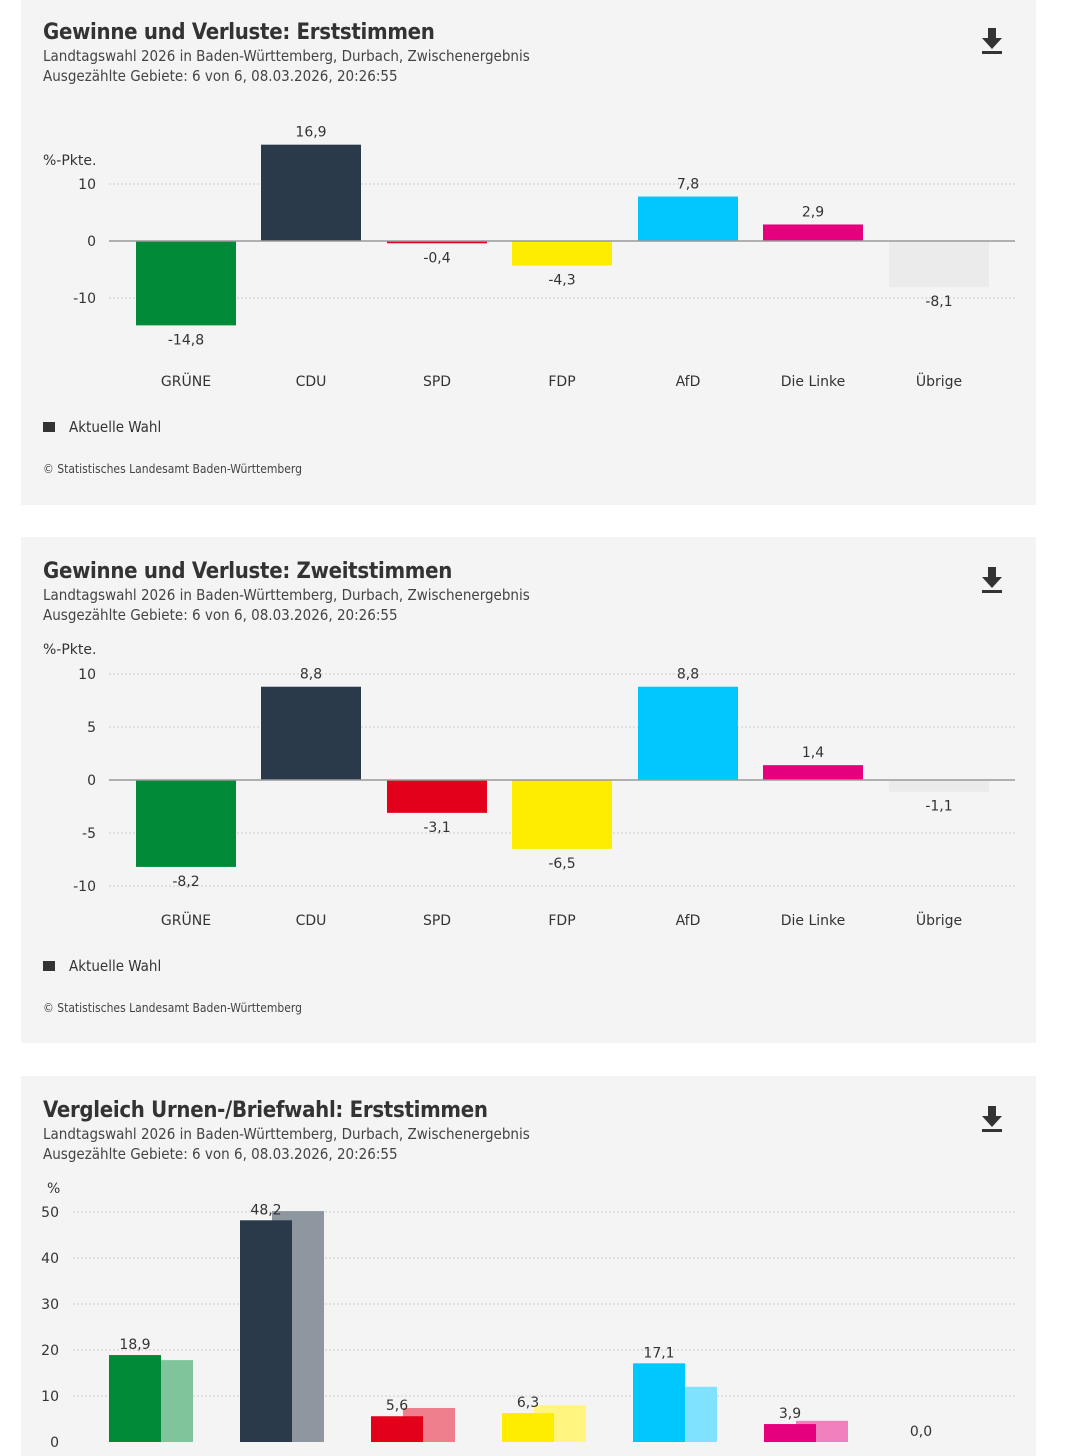  Describe the element at coordinates (50, 1305) in the screenshot. I see `y-tick-label: 30` at that location.